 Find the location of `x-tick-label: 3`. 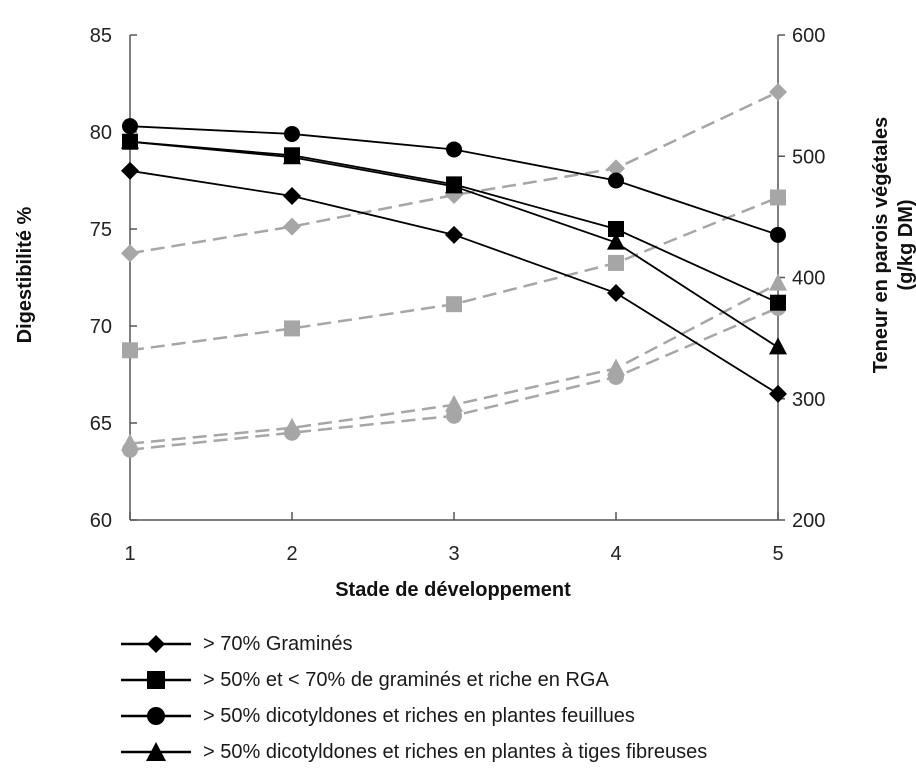

x-tick-label: 3 is located at coordinates (453, 554).